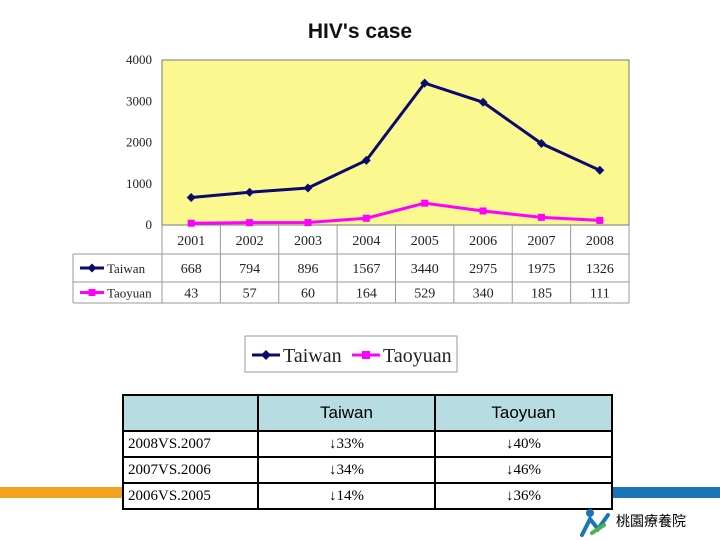 The width and height of the screenshot is (720, 540). What do you see at coordinates (308, 241) in the screenshot?
I see `x-tick-label: 2003` at bounding box center [308, 241].